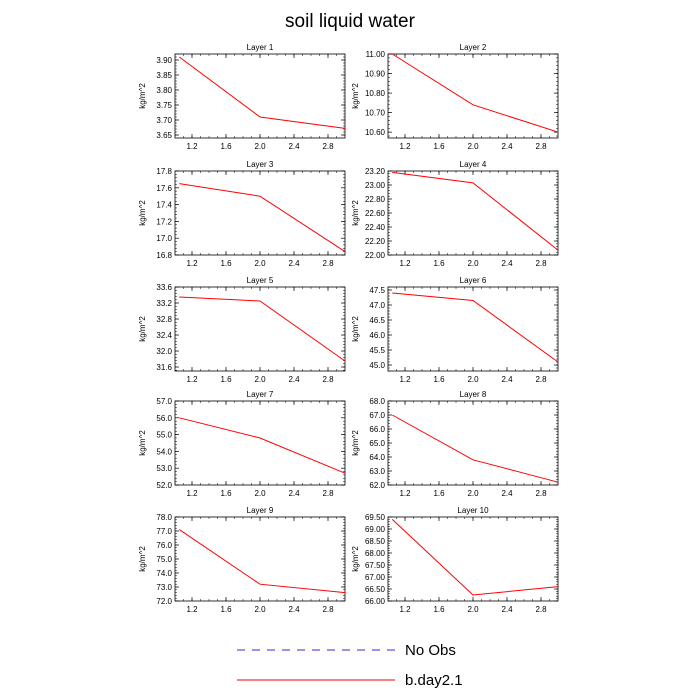 Image resolution: width=700 pixels, height=700 pixels. Describe the element at coordinates (377, 290) in the screenshot. I see `layer-6-ytick-label: 47.5` at that location.